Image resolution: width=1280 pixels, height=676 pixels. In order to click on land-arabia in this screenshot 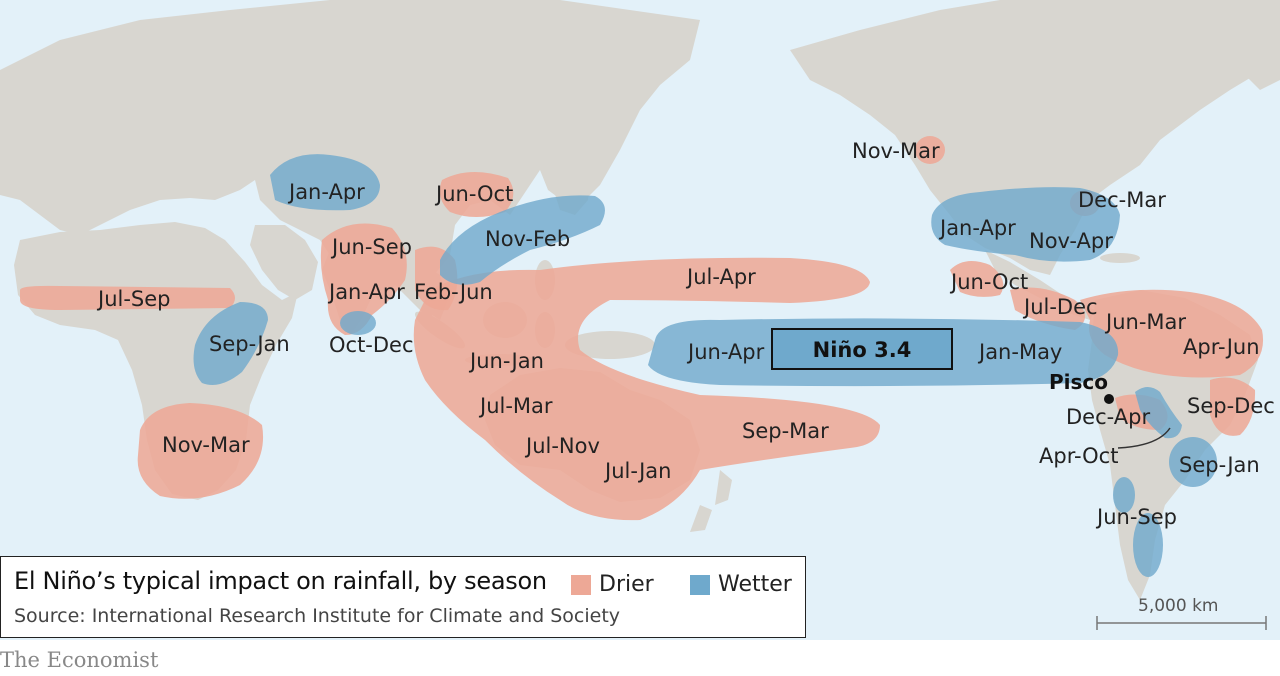, I will do `click(284, 262)`.